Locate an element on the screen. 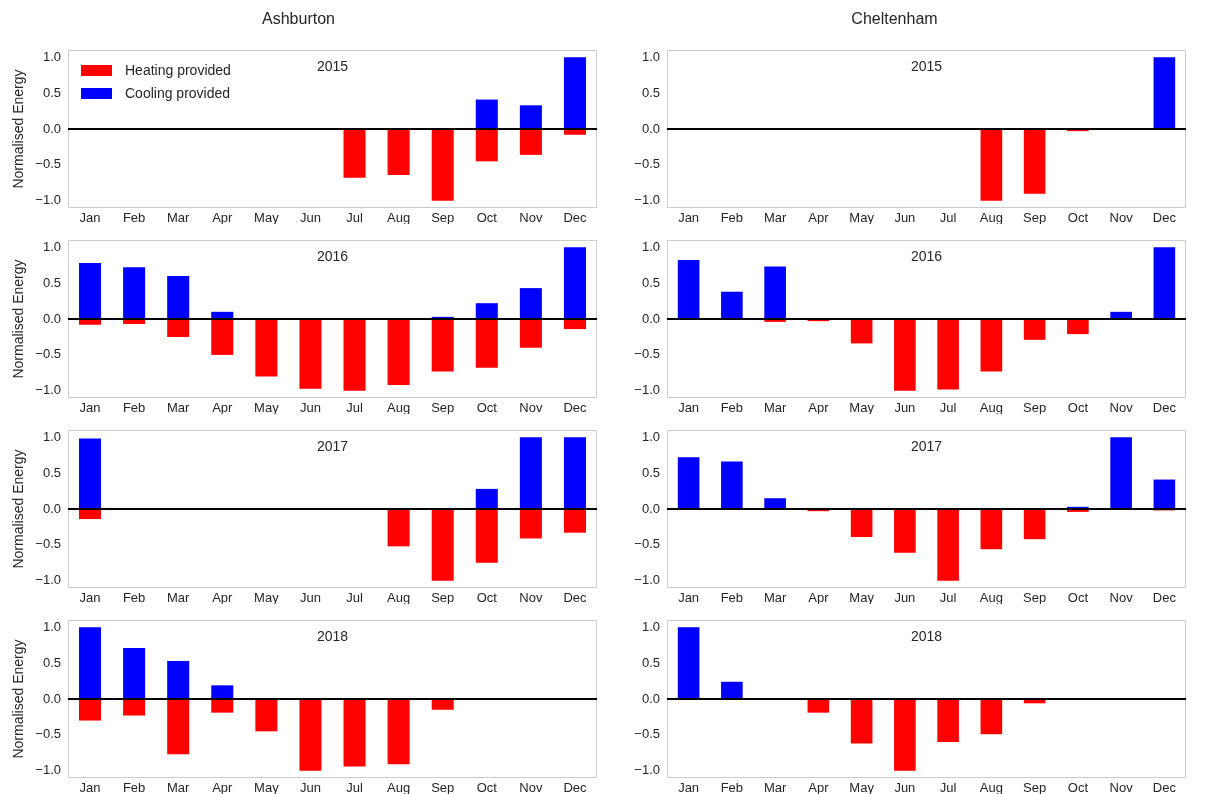  legend-label: Heating provided is located at coordinates (178, 69).